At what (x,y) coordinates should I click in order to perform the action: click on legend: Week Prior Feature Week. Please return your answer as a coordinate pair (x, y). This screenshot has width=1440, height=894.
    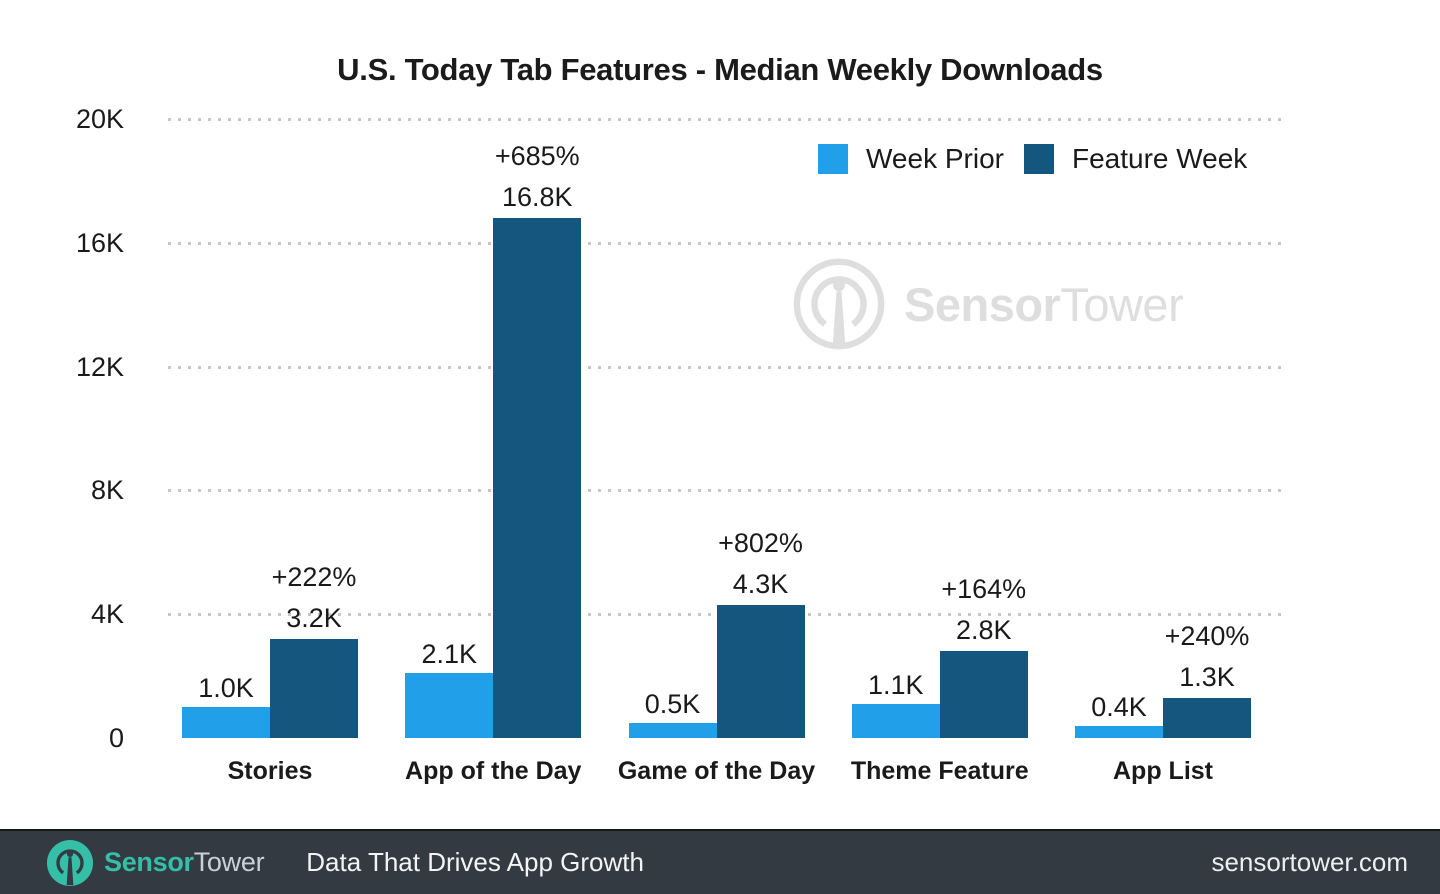
    Looking at the image, I should click on (1032, 159).